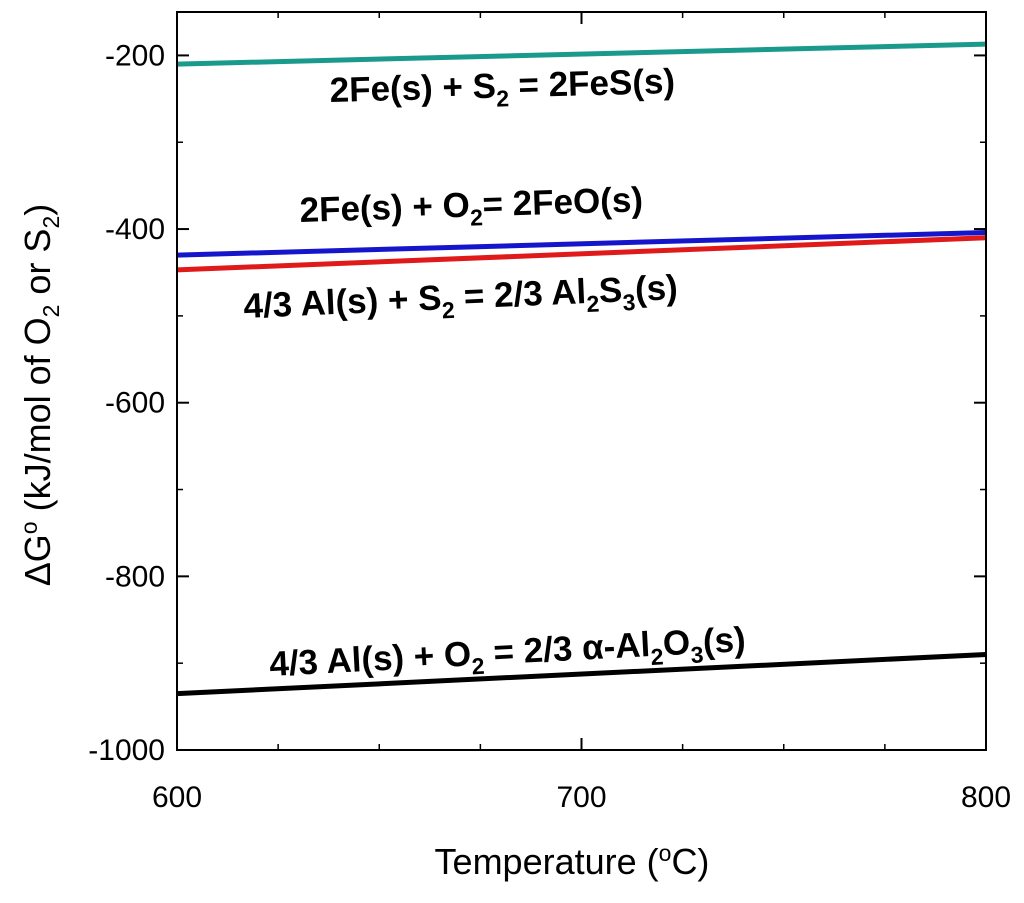  What do you see at coordinates (177, 797) in the screenshot?
I see `x-tick-label: 600` at bounding box center [177, 797].